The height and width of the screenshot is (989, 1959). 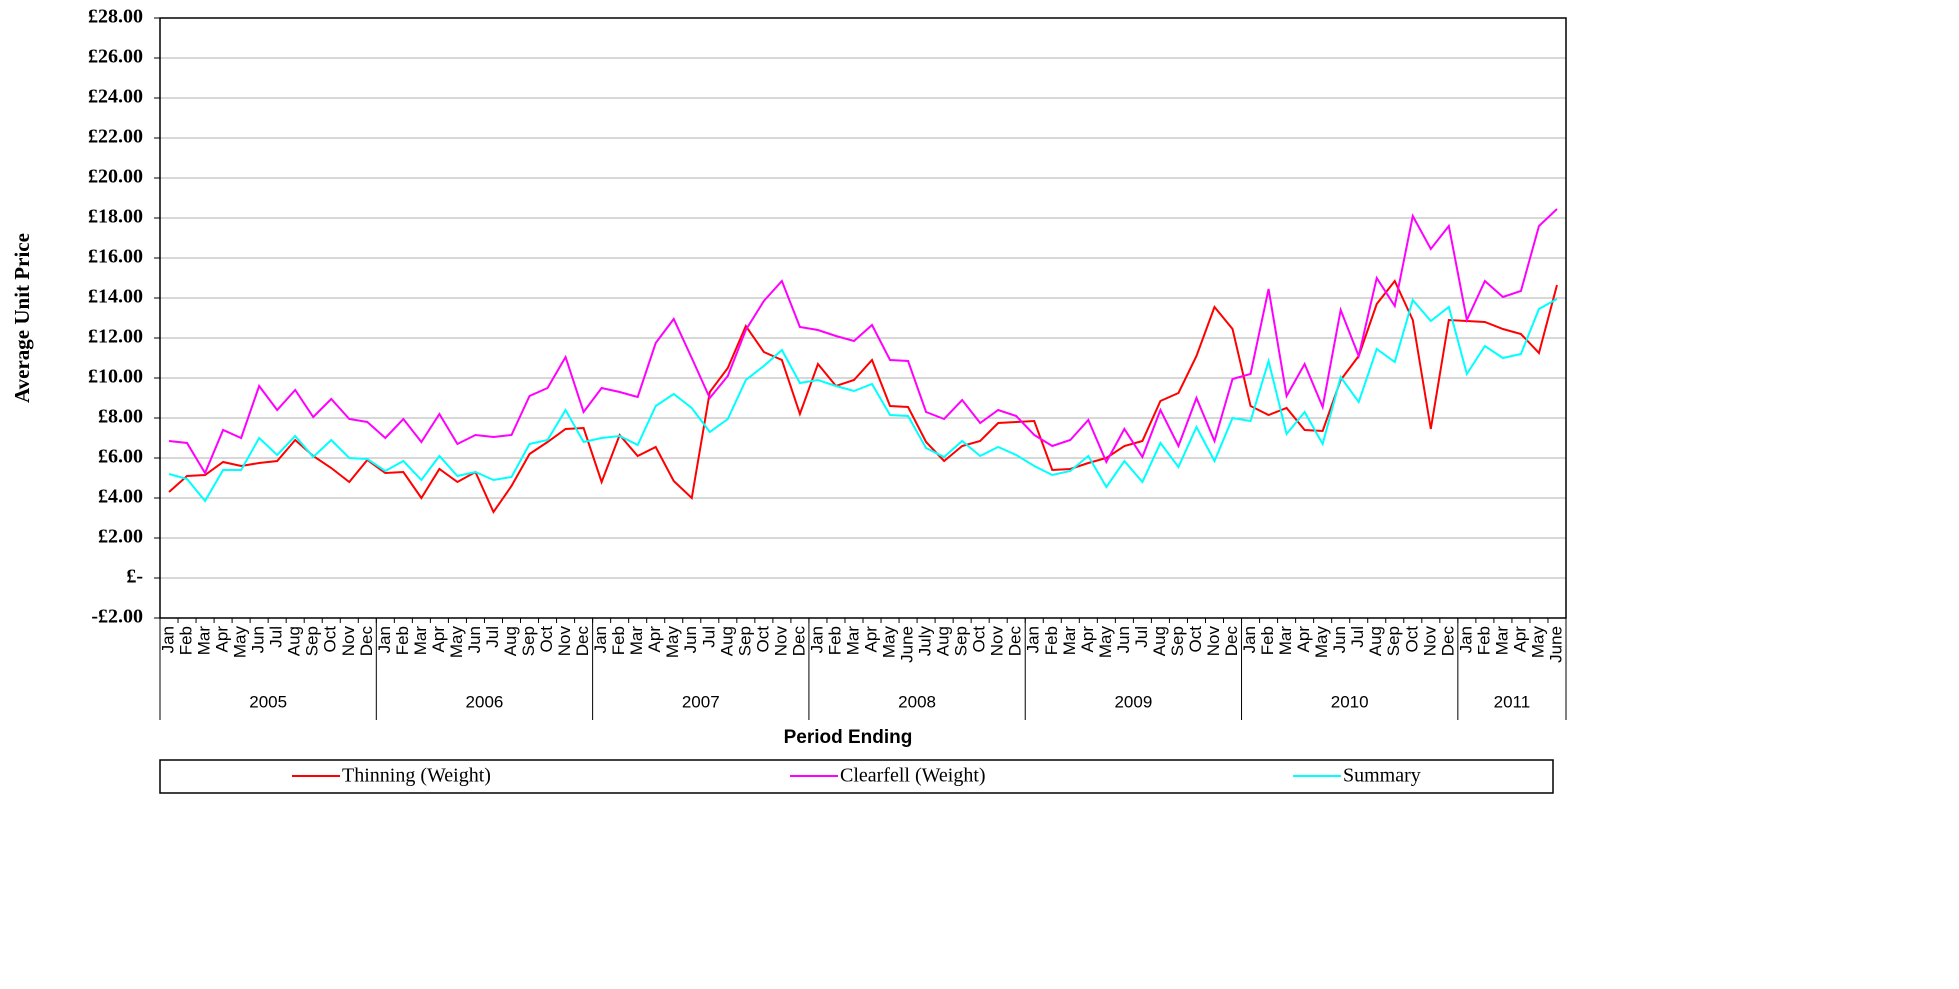 I want to click on y-tick-label: £10.00, so click(x=115, y=377).